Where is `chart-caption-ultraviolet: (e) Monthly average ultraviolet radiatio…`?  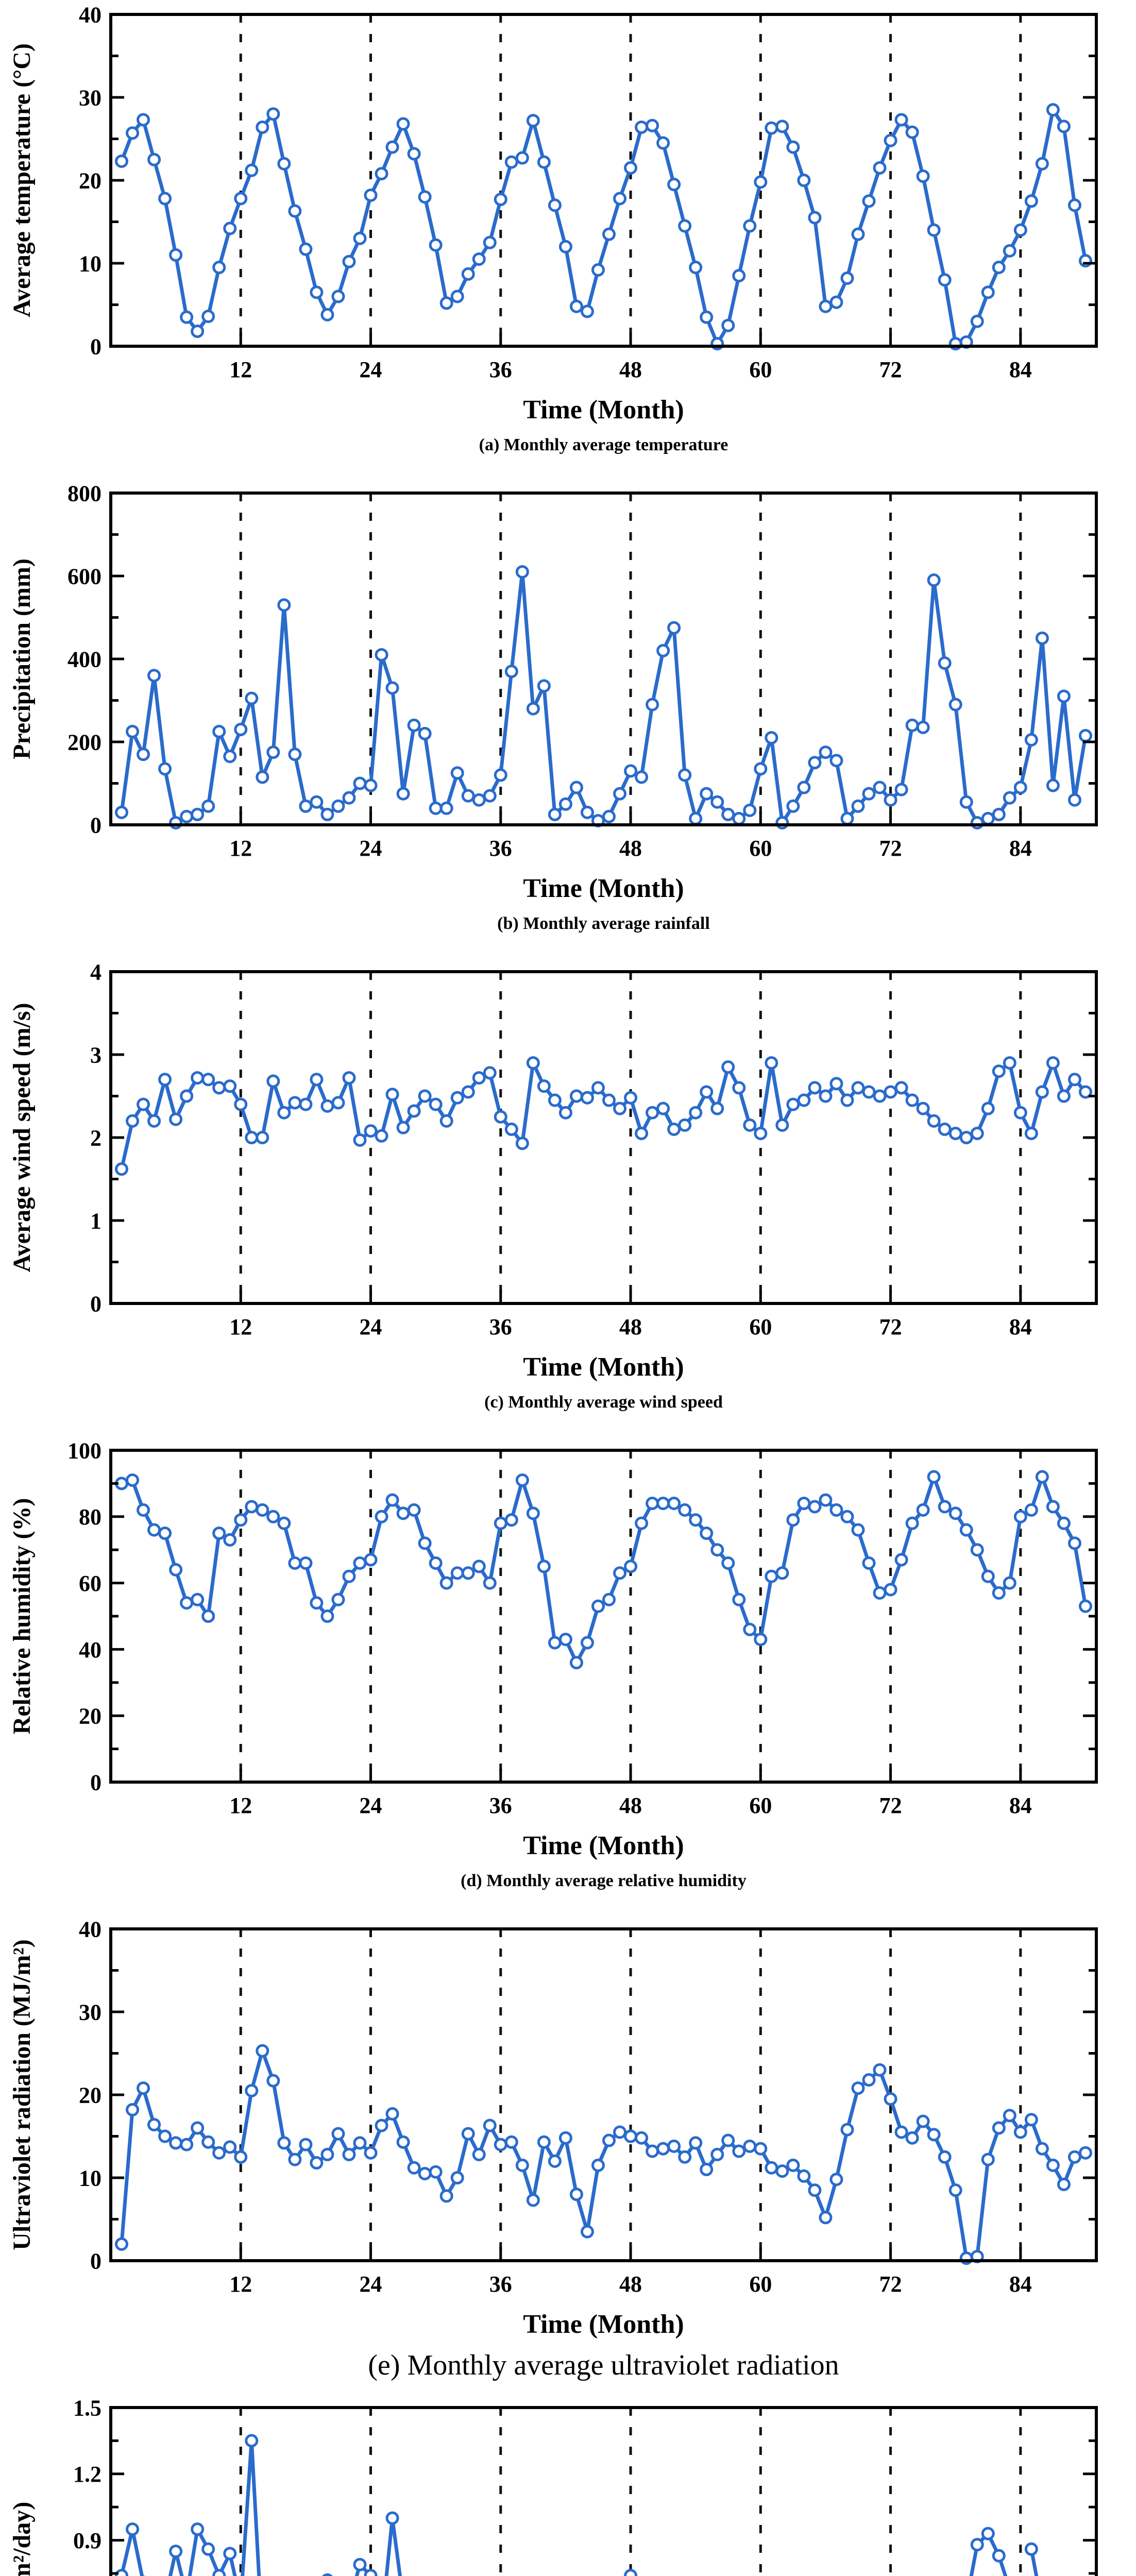
chart-caption-ultraviolet: (e) Monthly average ultraviolet radiatio… is located at coordinates (603, 2365).